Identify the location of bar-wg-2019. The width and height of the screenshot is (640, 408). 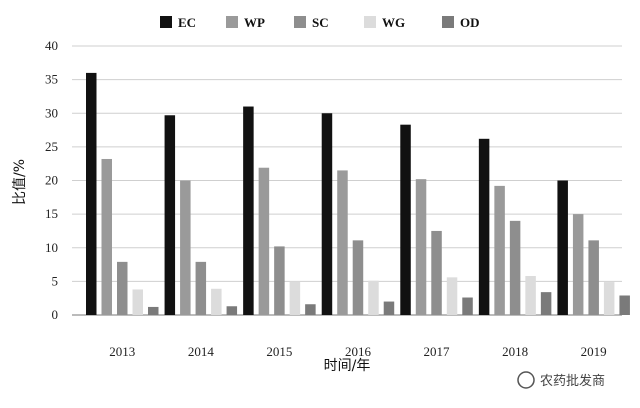
(609, 298).